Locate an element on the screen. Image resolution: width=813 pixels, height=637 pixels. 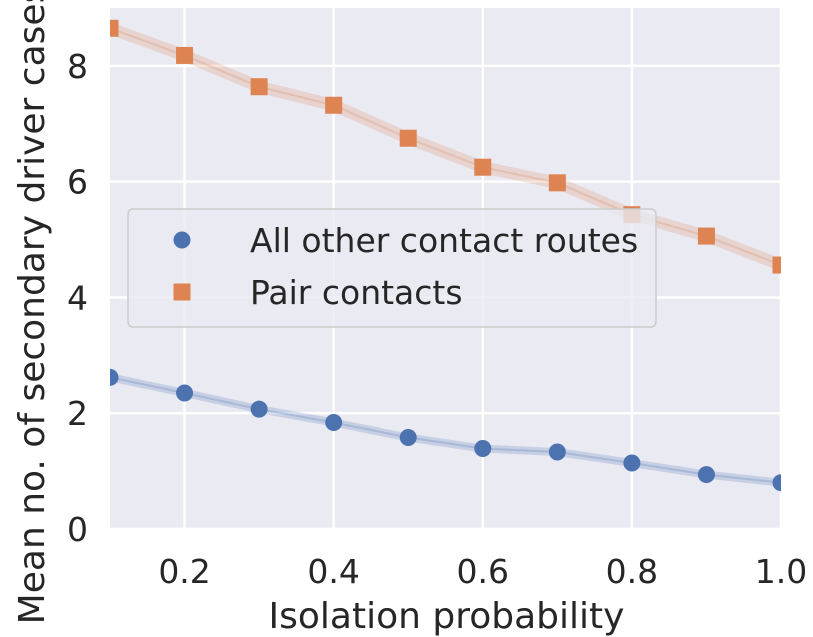
series-line is located at coordinates (445, 430).